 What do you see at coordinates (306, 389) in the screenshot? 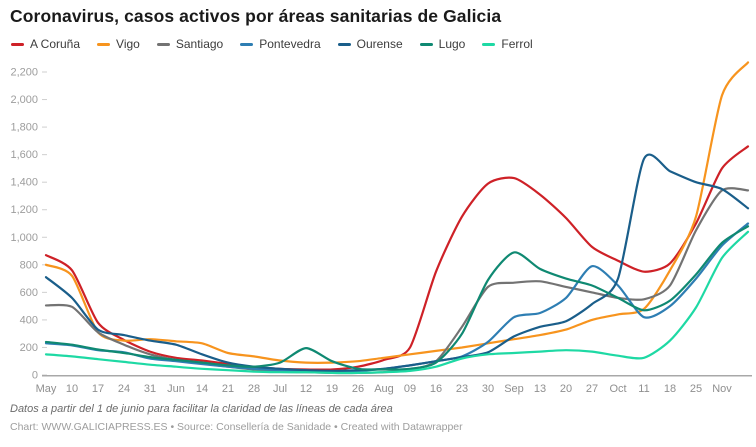
I see `x-axis-label: 12` at bounding box center [306, 389].